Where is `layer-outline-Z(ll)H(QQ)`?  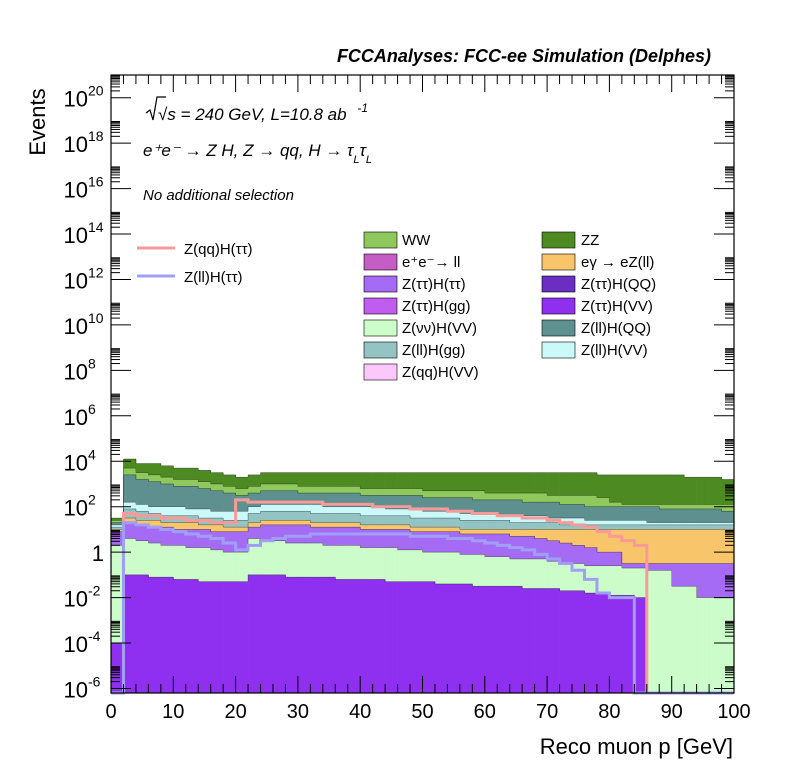
layer-outline-Z(ll)H(QQ) is located at coordinates (422, 498).